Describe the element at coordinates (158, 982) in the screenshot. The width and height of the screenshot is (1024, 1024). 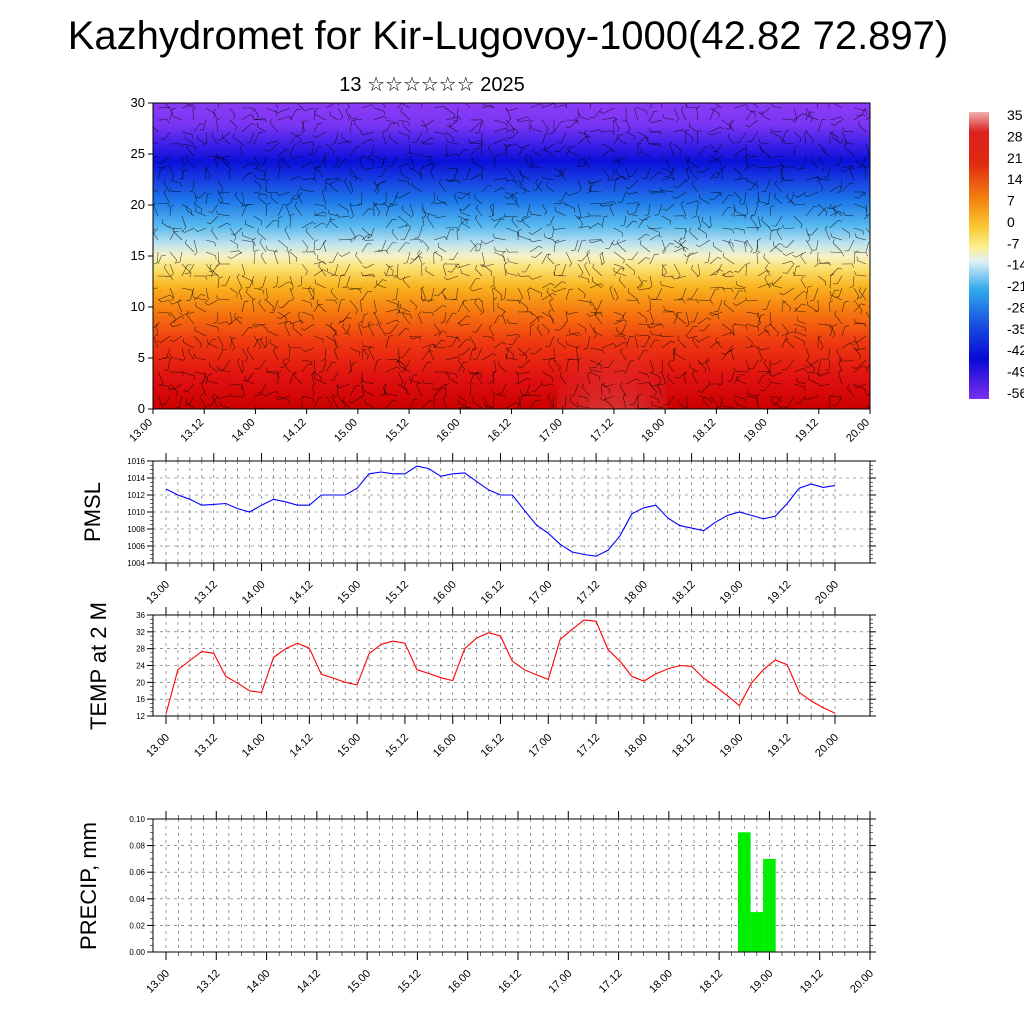
I see `x-tick-label: 13.00` at that location.